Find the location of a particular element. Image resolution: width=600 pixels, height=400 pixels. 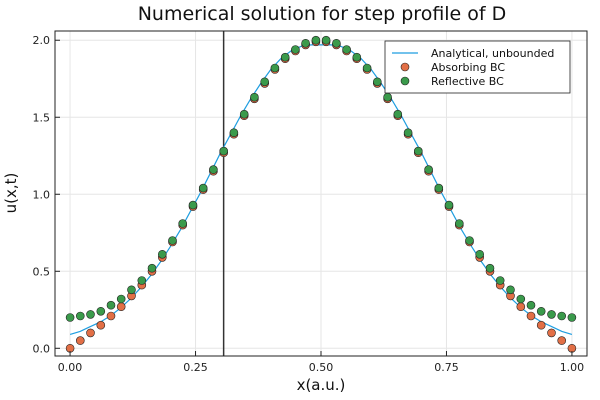

x-tick-label: 1.00 is located at coordinates (572, 367).